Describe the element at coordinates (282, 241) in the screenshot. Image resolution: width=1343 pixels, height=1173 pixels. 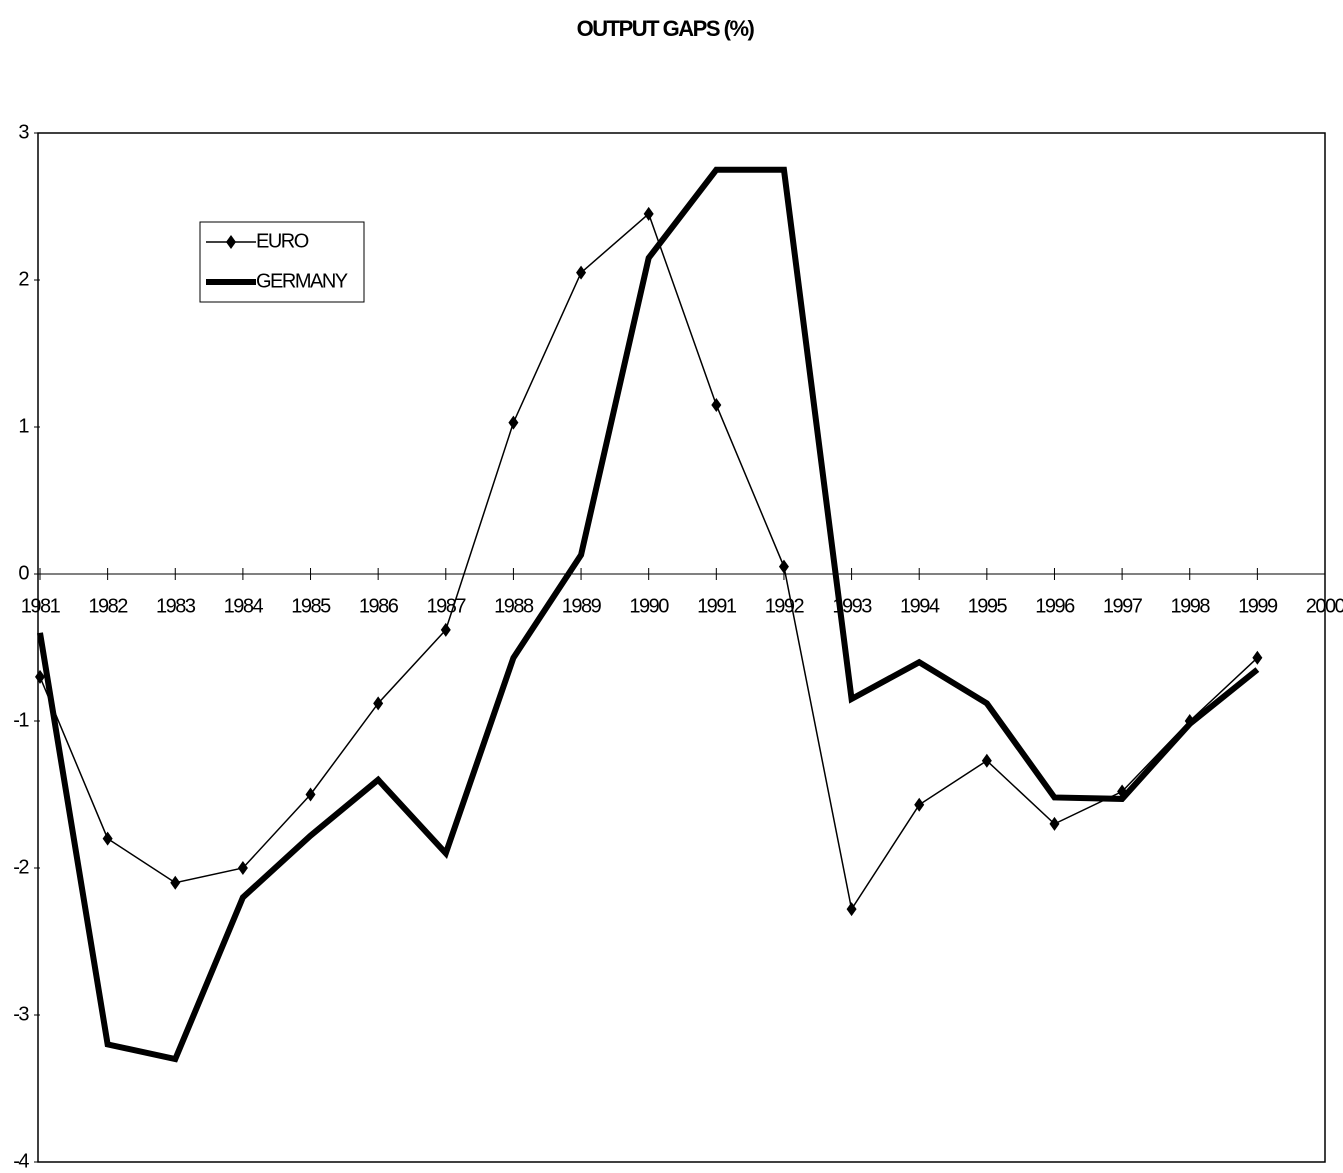
I see `legend-label: EURO` at that location.